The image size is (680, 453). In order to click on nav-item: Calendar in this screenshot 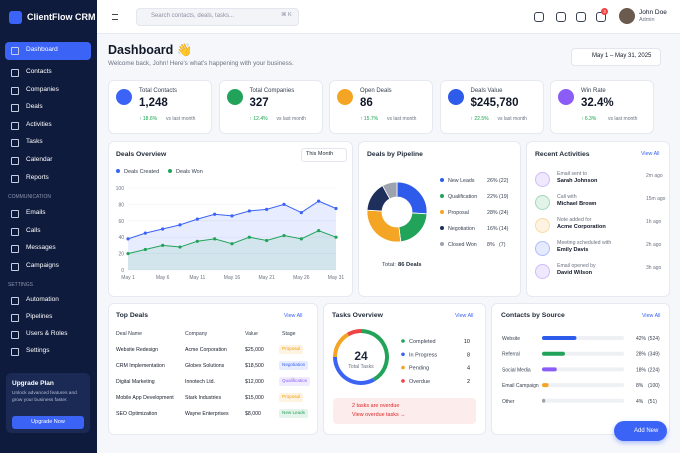, I will do `click(39, 159)`.